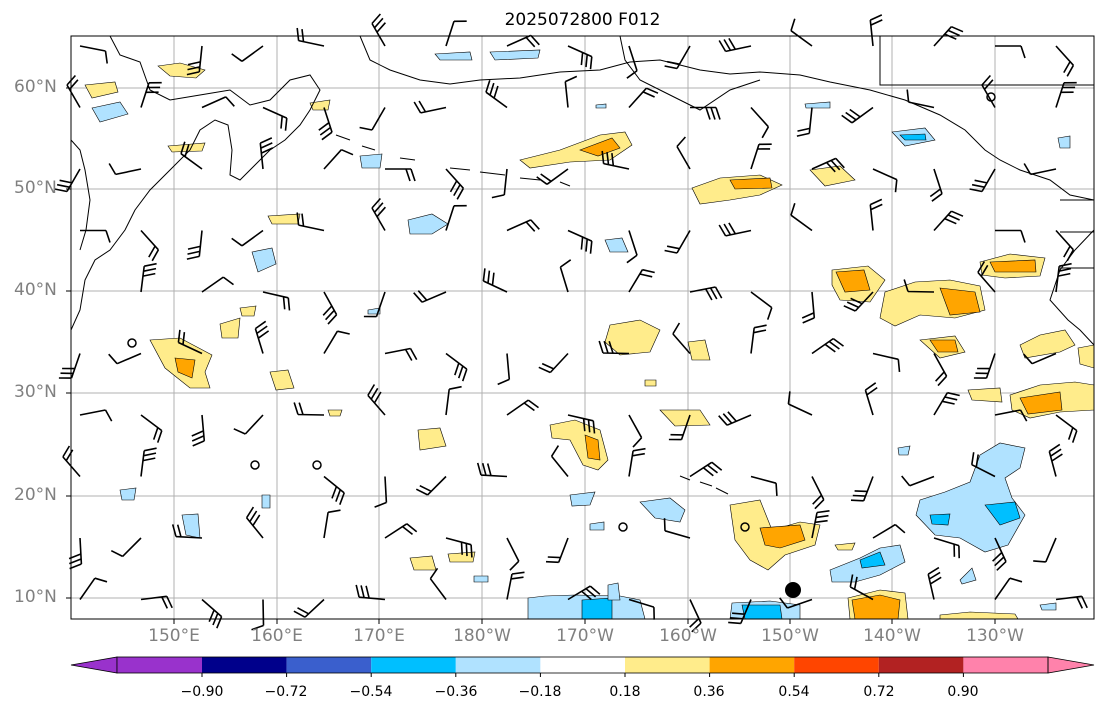 The height and width of the screenshot is (712, 1105). Describe the element at coordinates (482, 636) in the screenshot. I see `lon-label-180w: 180°W` at that location.